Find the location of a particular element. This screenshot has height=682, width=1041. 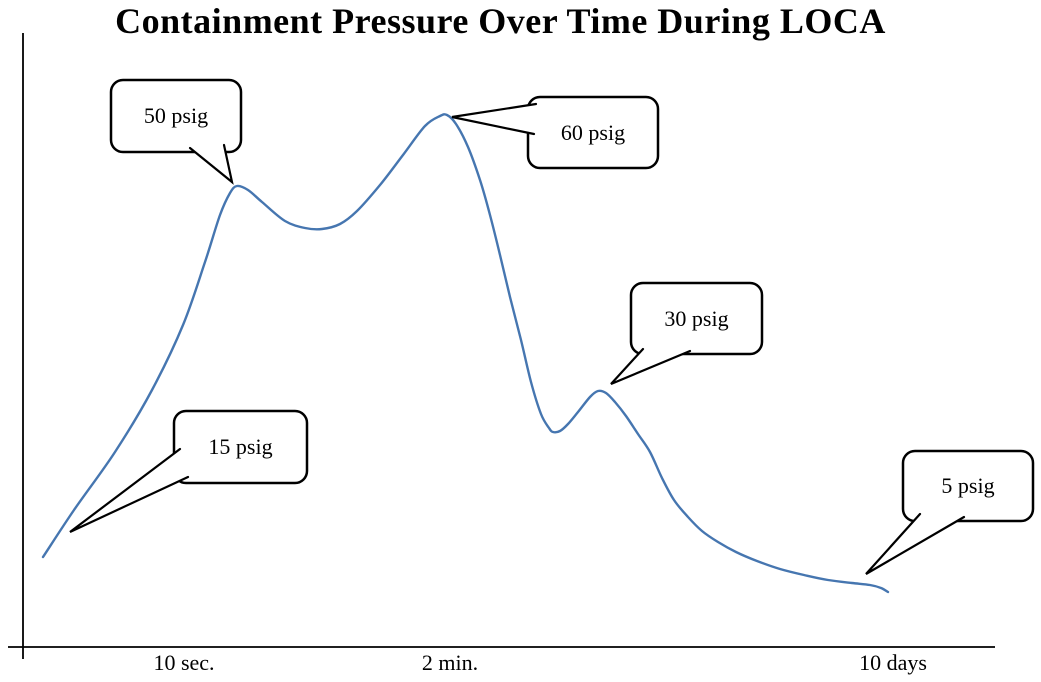

callout-tail-30-psig is located at coordinates (651, 366).